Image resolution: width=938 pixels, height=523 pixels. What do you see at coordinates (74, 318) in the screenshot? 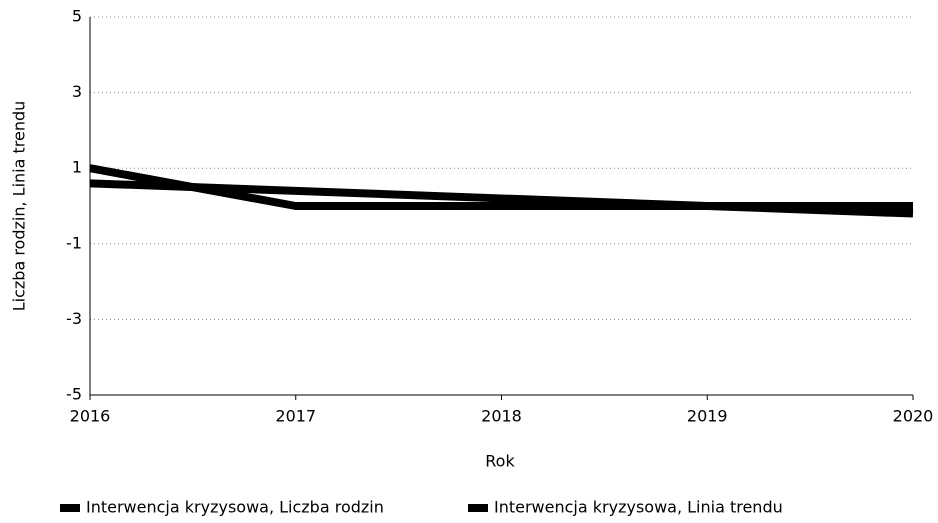
I see `y-tick-label: -3` at bounding box center [74, 318].